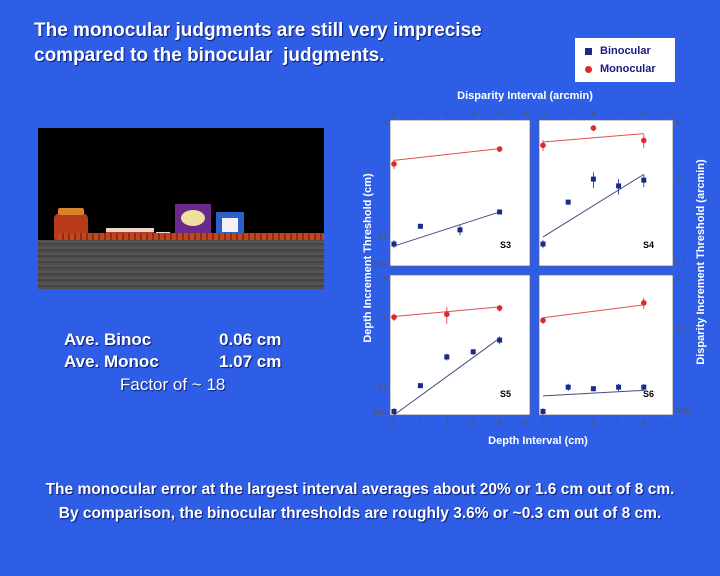  What do you see at coordinates (505, 245) in the screenshot?
I see `panel-label: S3` at bounding box center [505, 245].